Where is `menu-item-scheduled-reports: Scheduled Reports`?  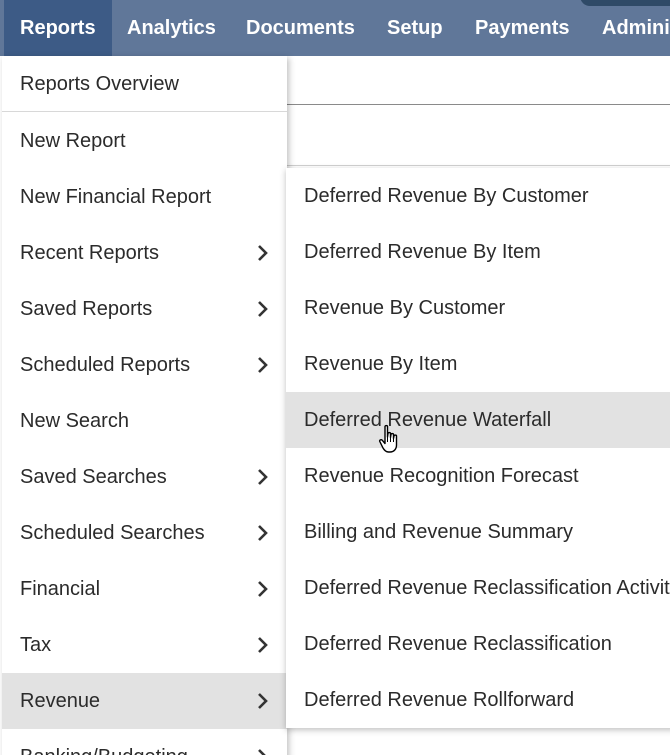
menu-item-scheduled-reports: Scheduled Reports is located at coordinates (144, 365).